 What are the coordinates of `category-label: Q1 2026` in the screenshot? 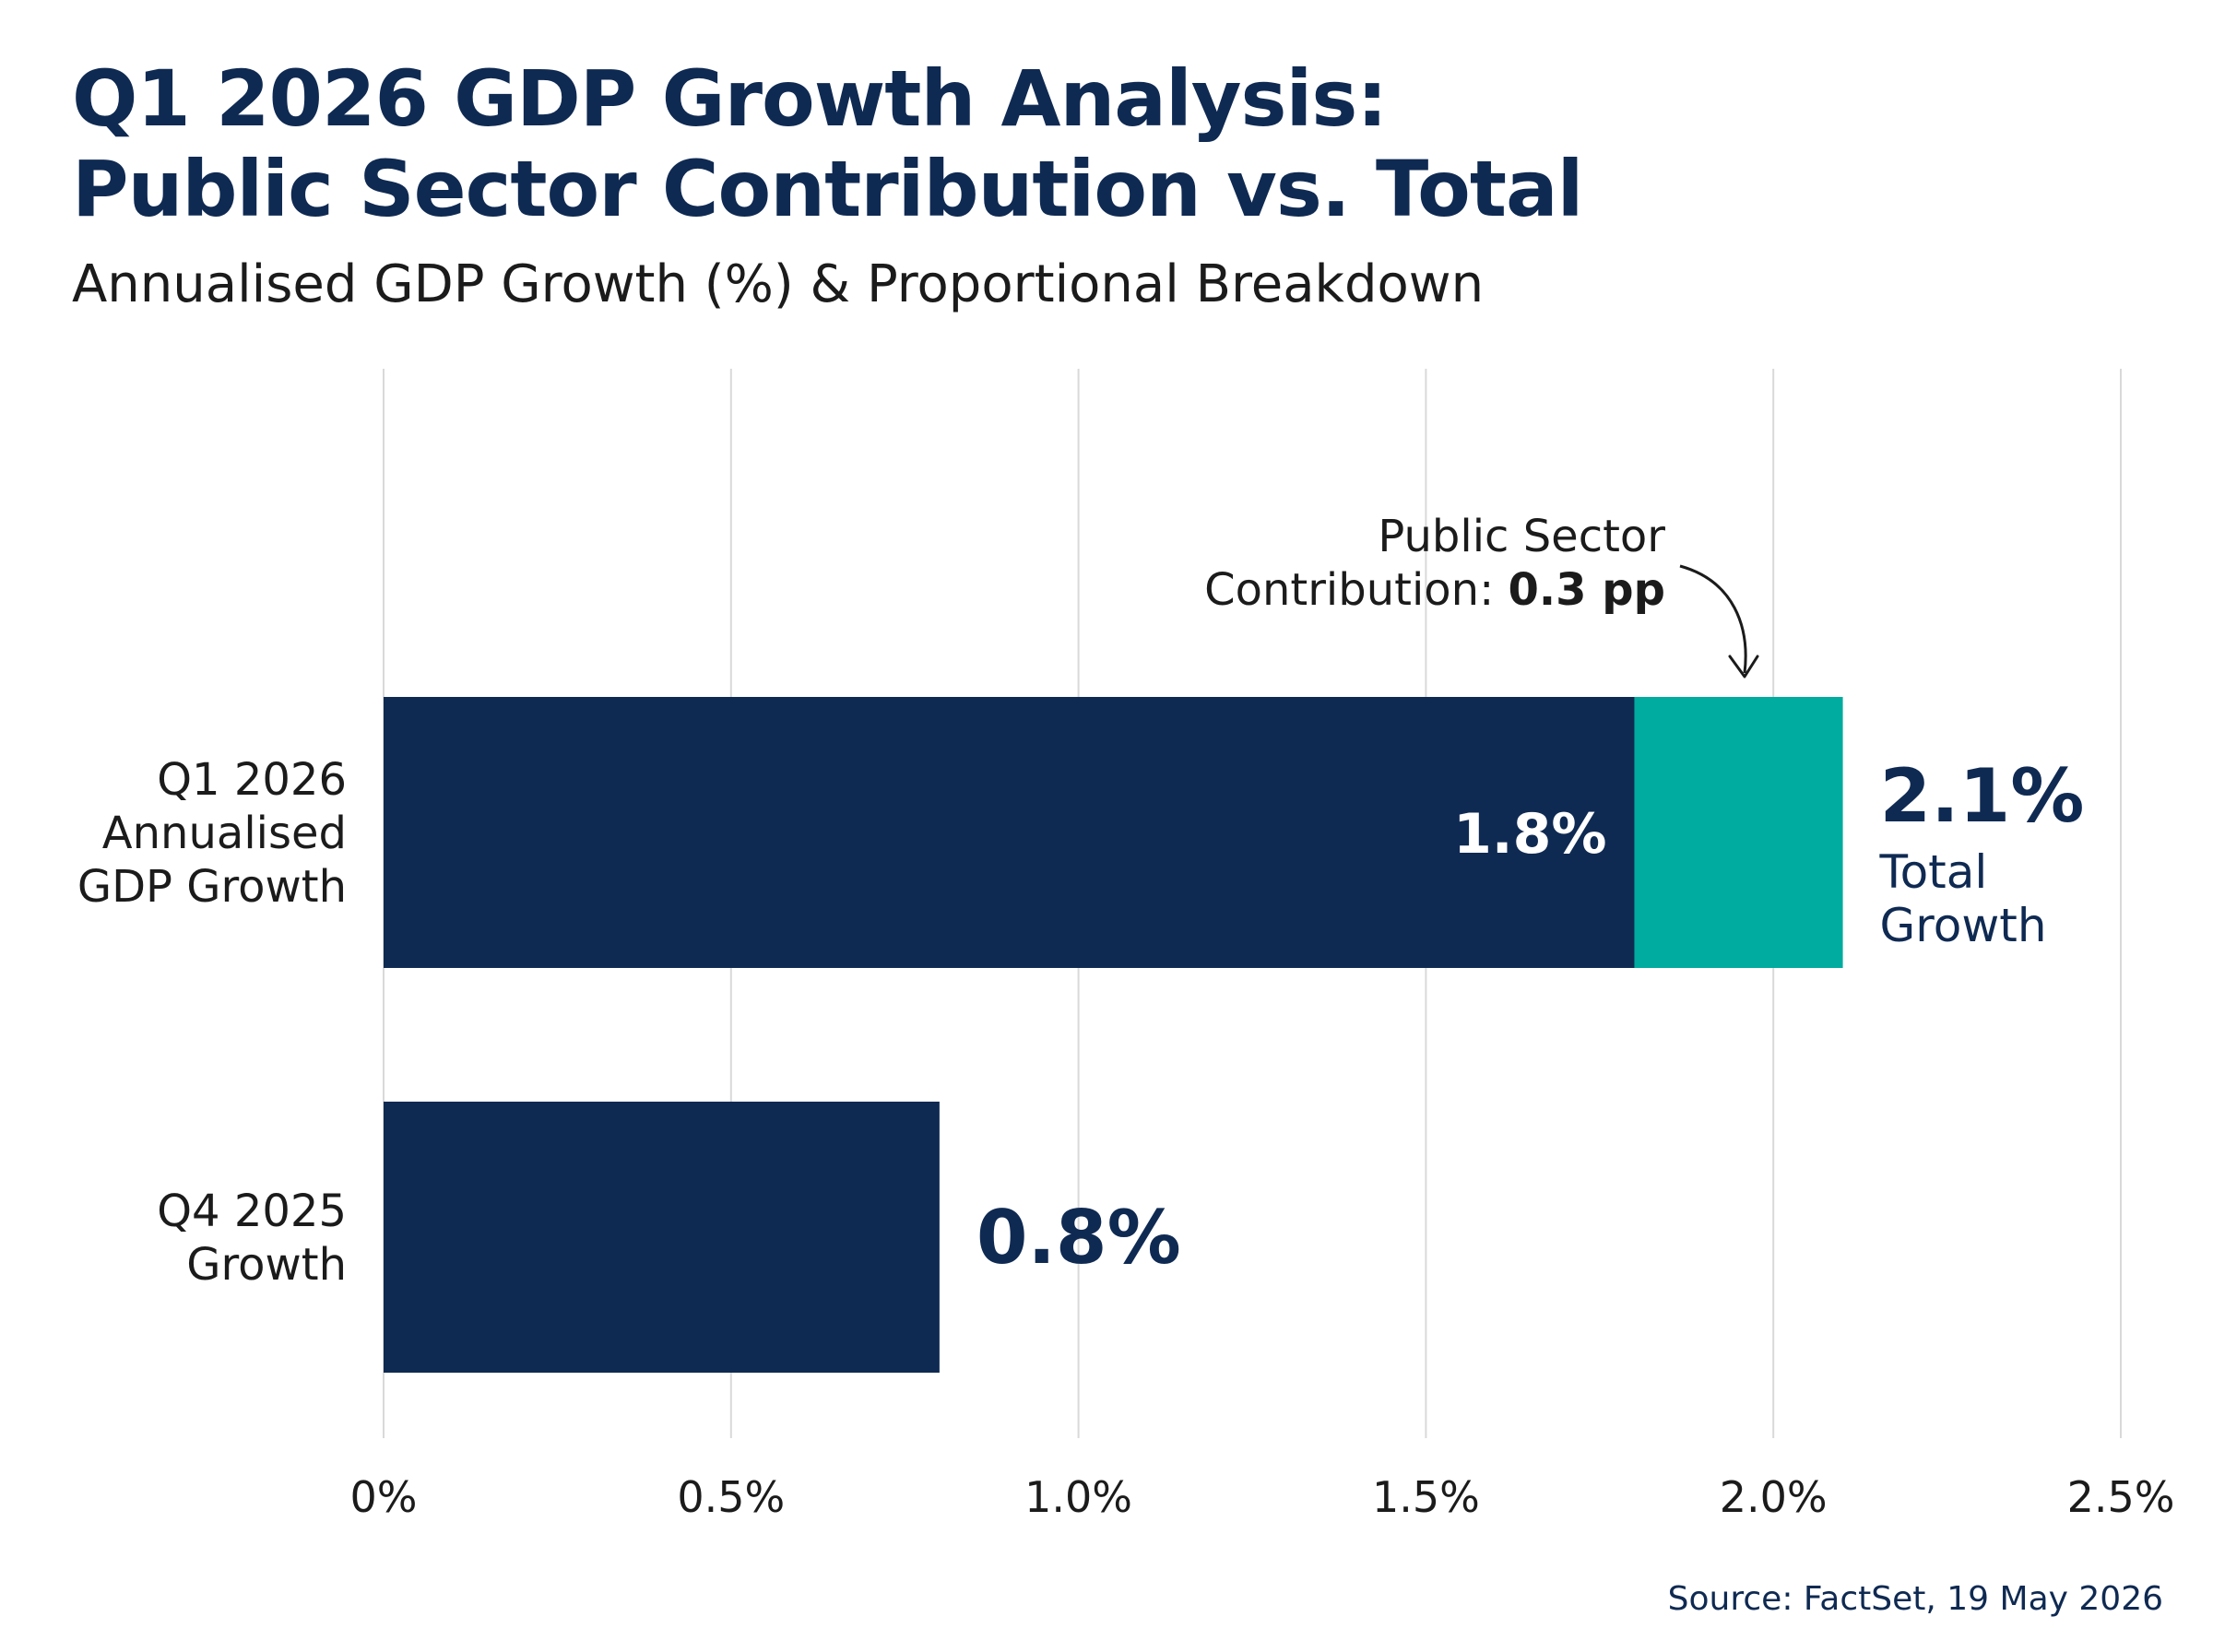 It's located at (252, 780).